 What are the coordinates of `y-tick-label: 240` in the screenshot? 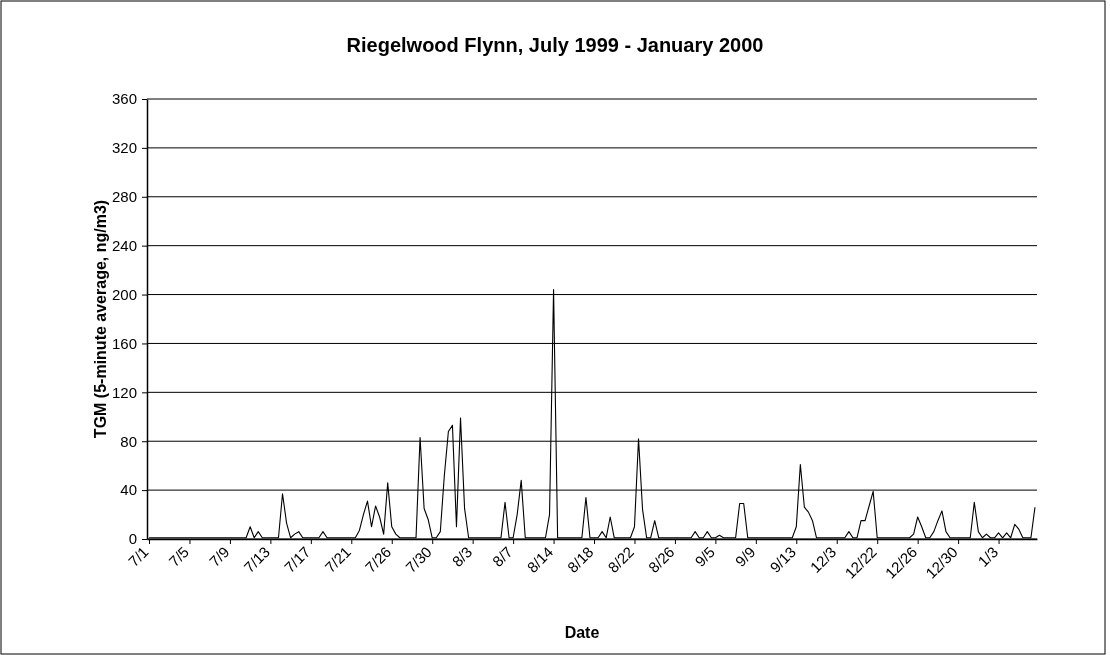 It's located at (124, 245).